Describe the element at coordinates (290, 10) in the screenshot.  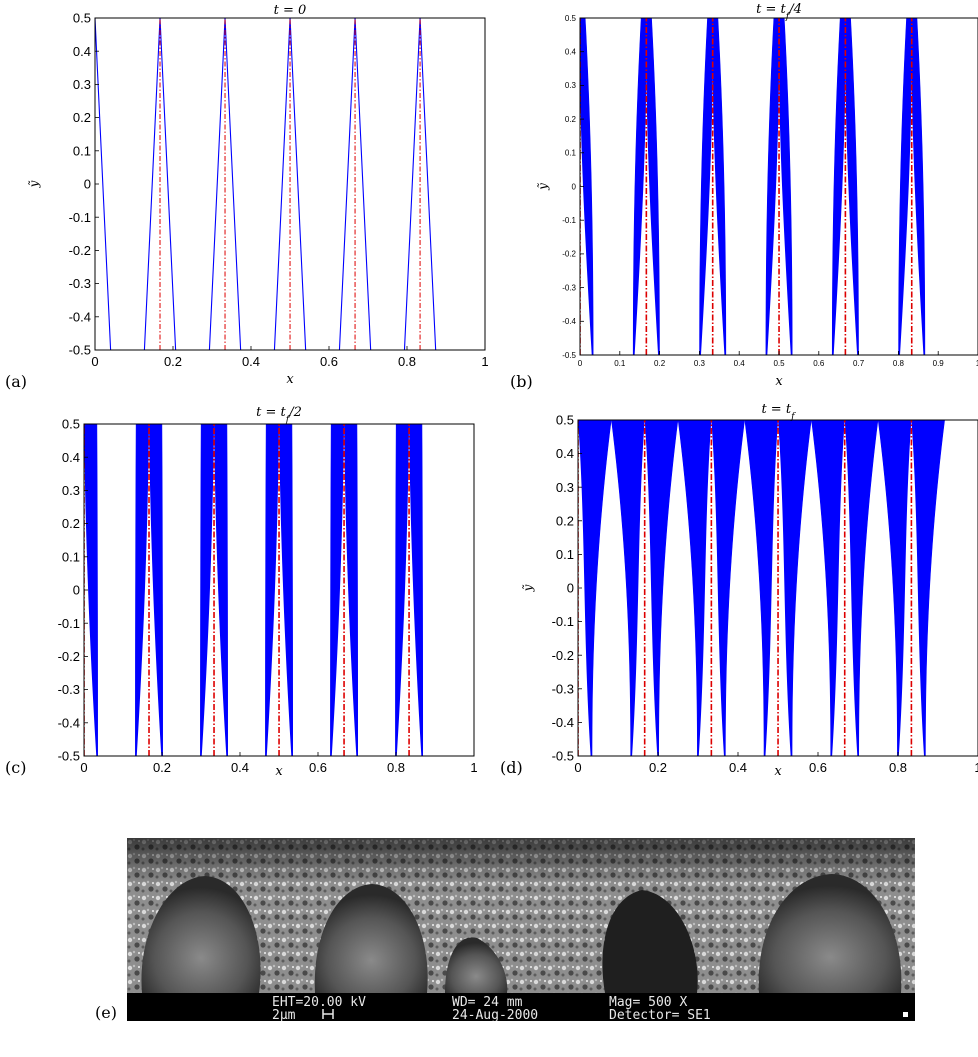
I see `chart-title: t = 0` at that location.